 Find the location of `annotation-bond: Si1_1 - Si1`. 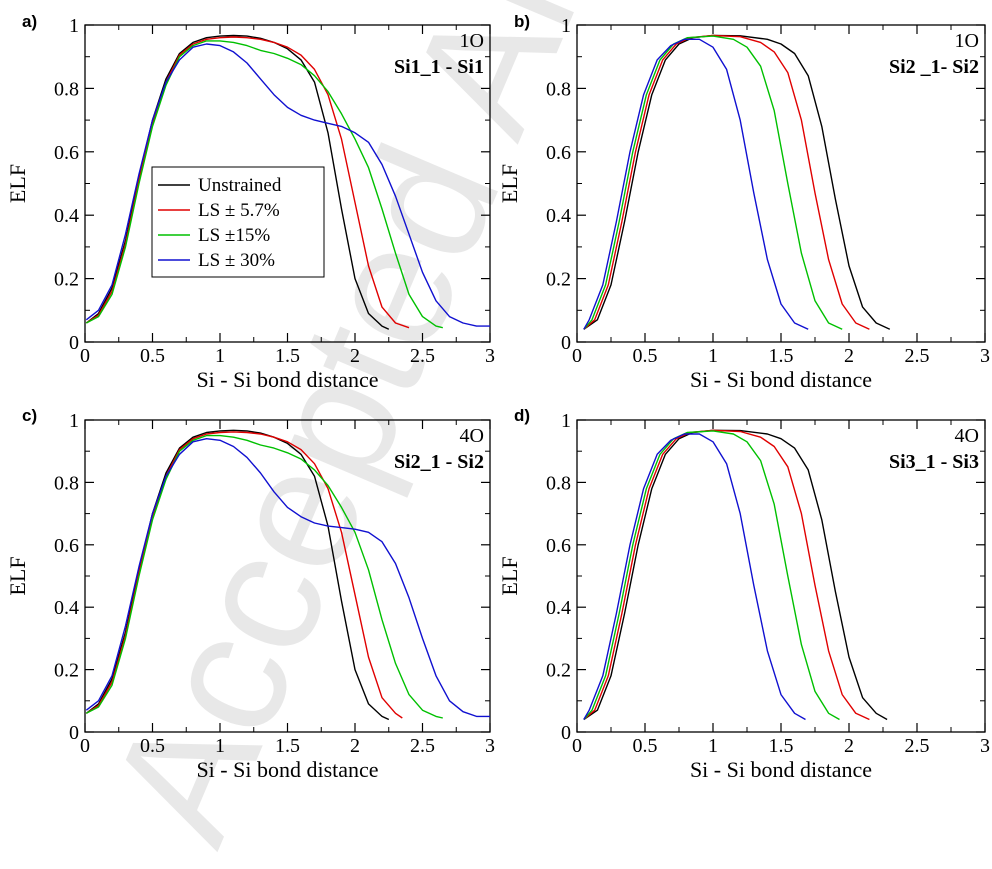

annotation-bond: Si1_1 - Si1 is located at coordinates (439, 67).